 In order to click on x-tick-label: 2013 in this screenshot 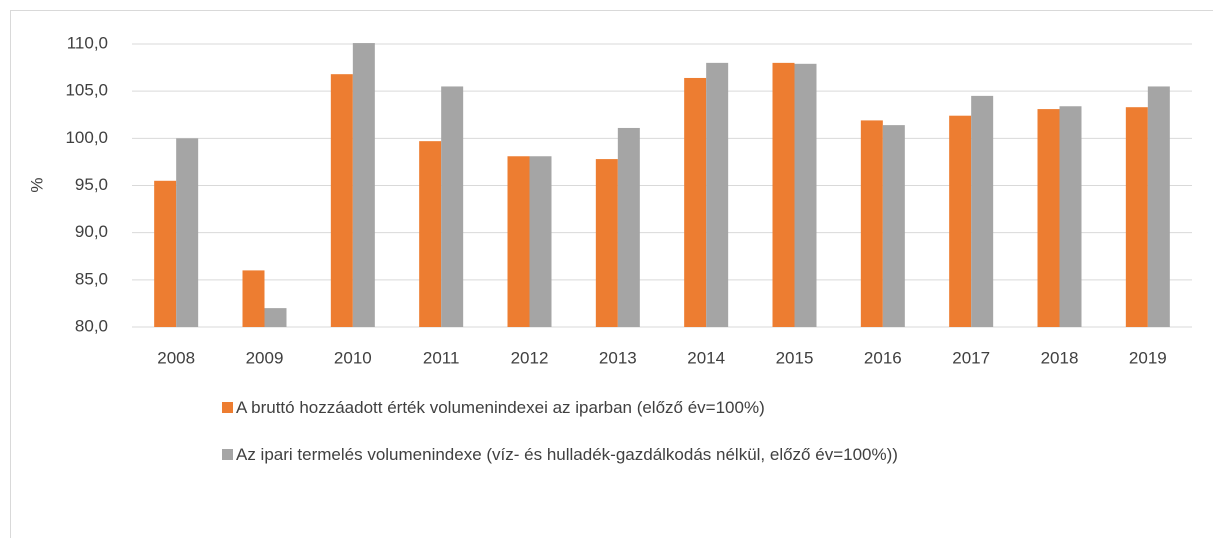, I will do `click(618, 357)`.